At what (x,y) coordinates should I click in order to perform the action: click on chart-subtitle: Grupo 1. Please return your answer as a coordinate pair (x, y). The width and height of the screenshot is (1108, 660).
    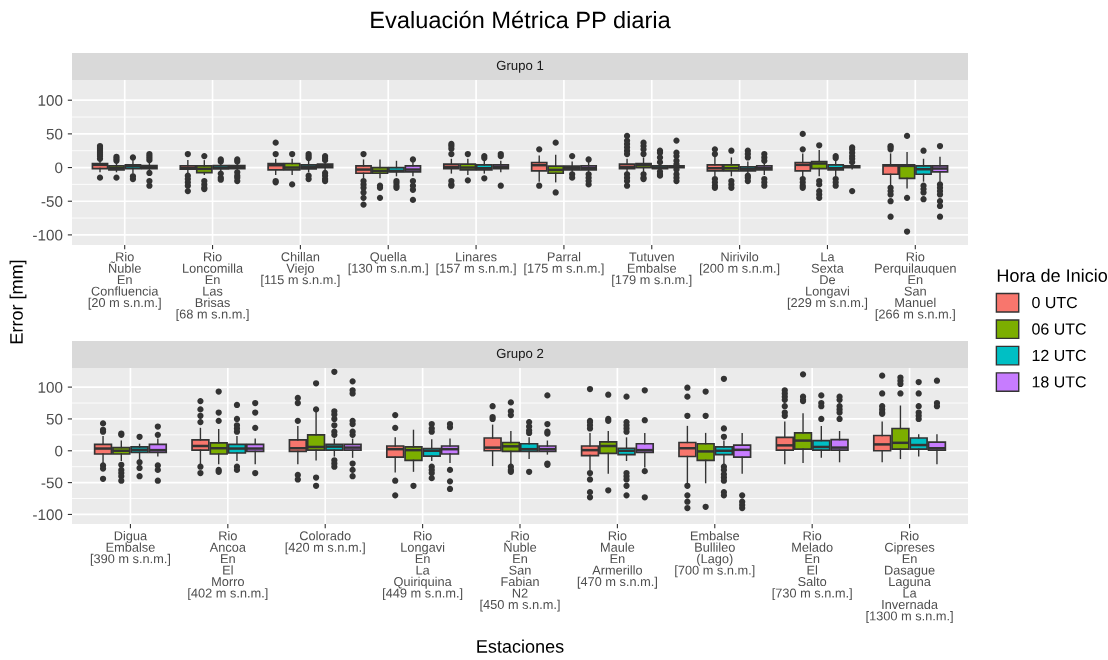
    Looking at the image, I should click on (520, 66).